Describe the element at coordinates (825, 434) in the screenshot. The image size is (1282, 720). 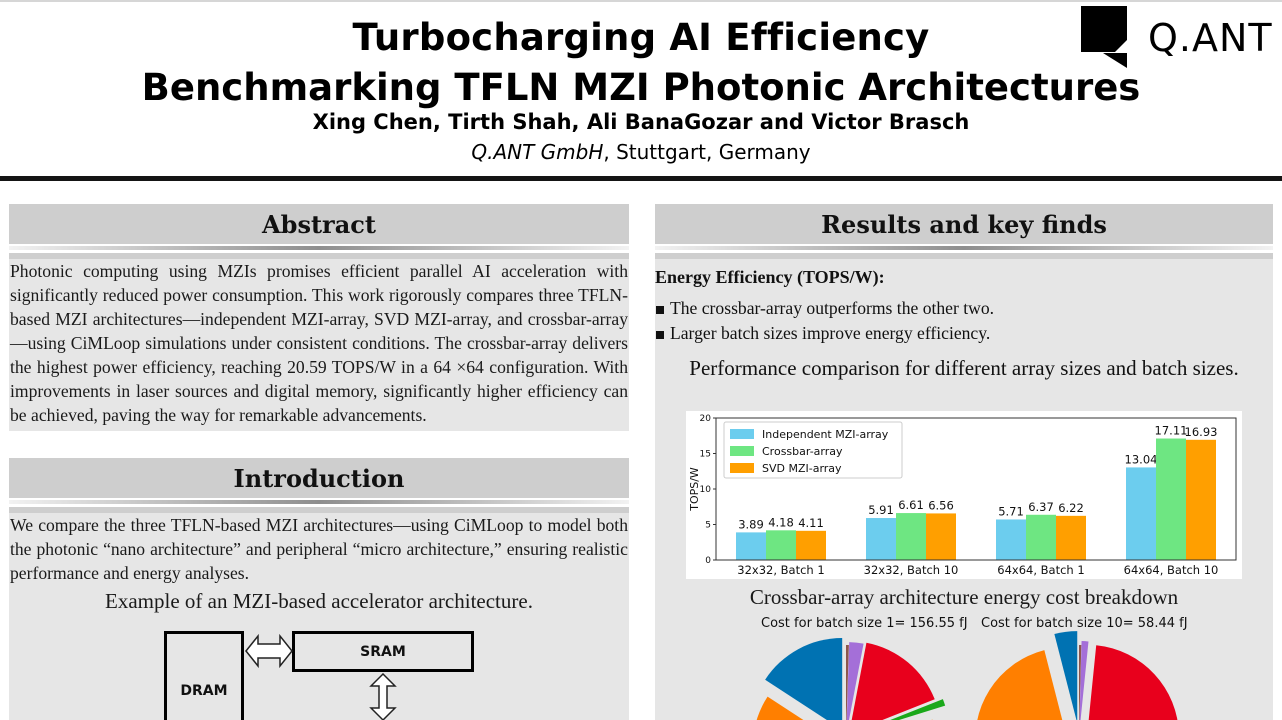
I see `legend-label: Independent MZI-array` at that location.